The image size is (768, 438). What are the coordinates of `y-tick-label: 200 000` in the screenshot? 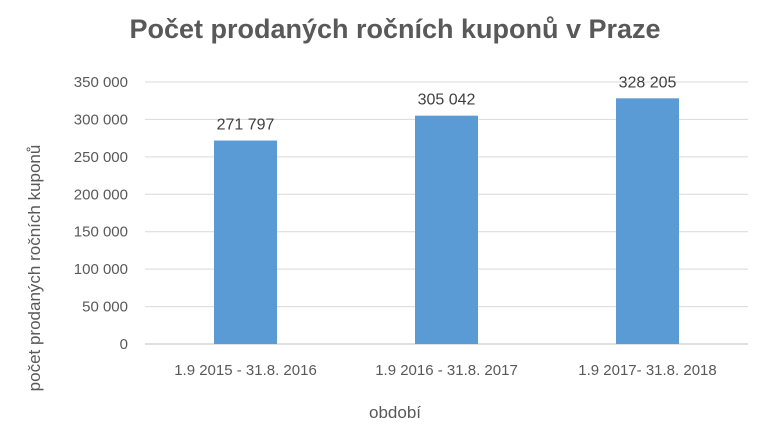 It's located at (101, 194).